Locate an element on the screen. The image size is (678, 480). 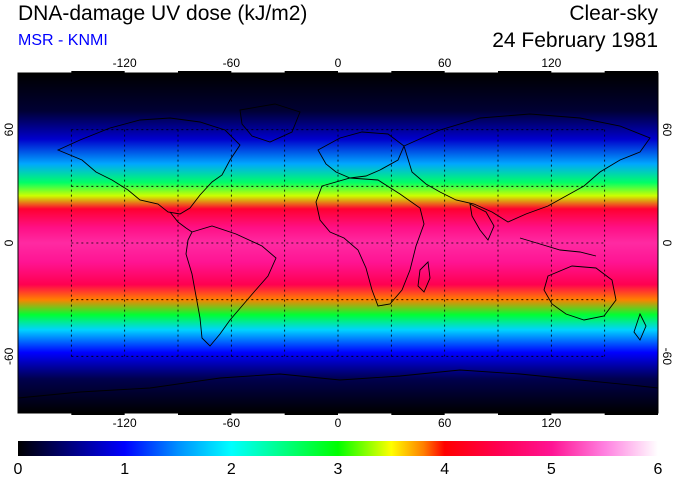
coastline-north-america is located at coordinates (148, 166).